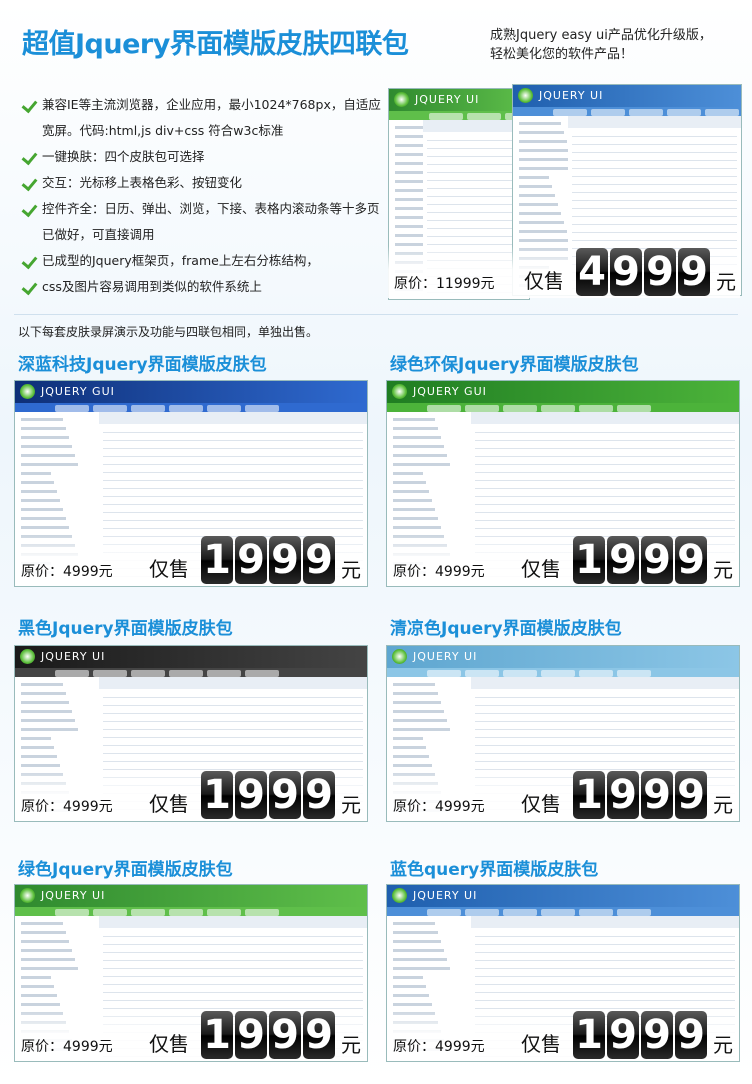  I want to click on price-bar: 原价：11999元 仅售 4 9 9 9 元, so click(564, 272).